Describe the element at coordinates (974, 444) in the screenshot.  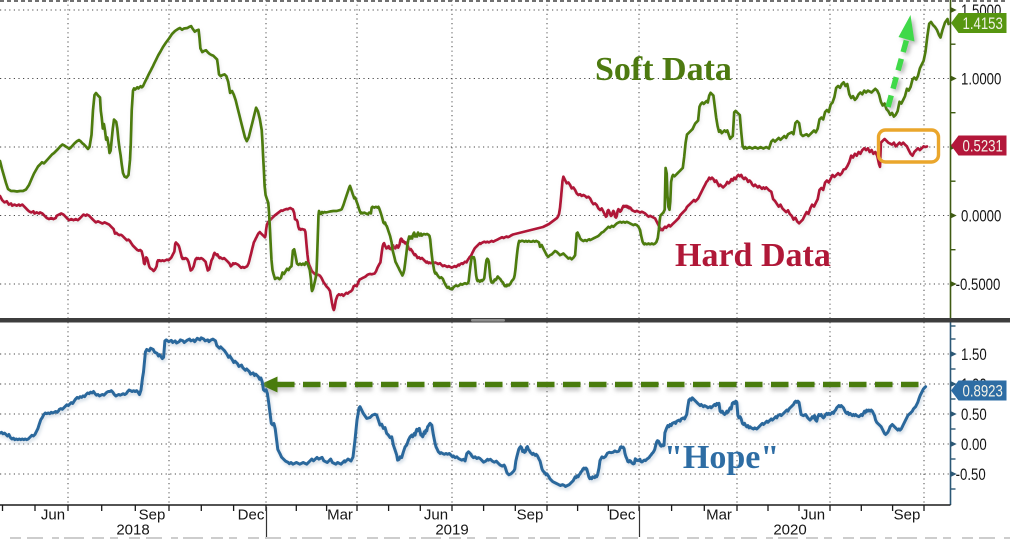
I see `svg-text: 0.00` at that location.